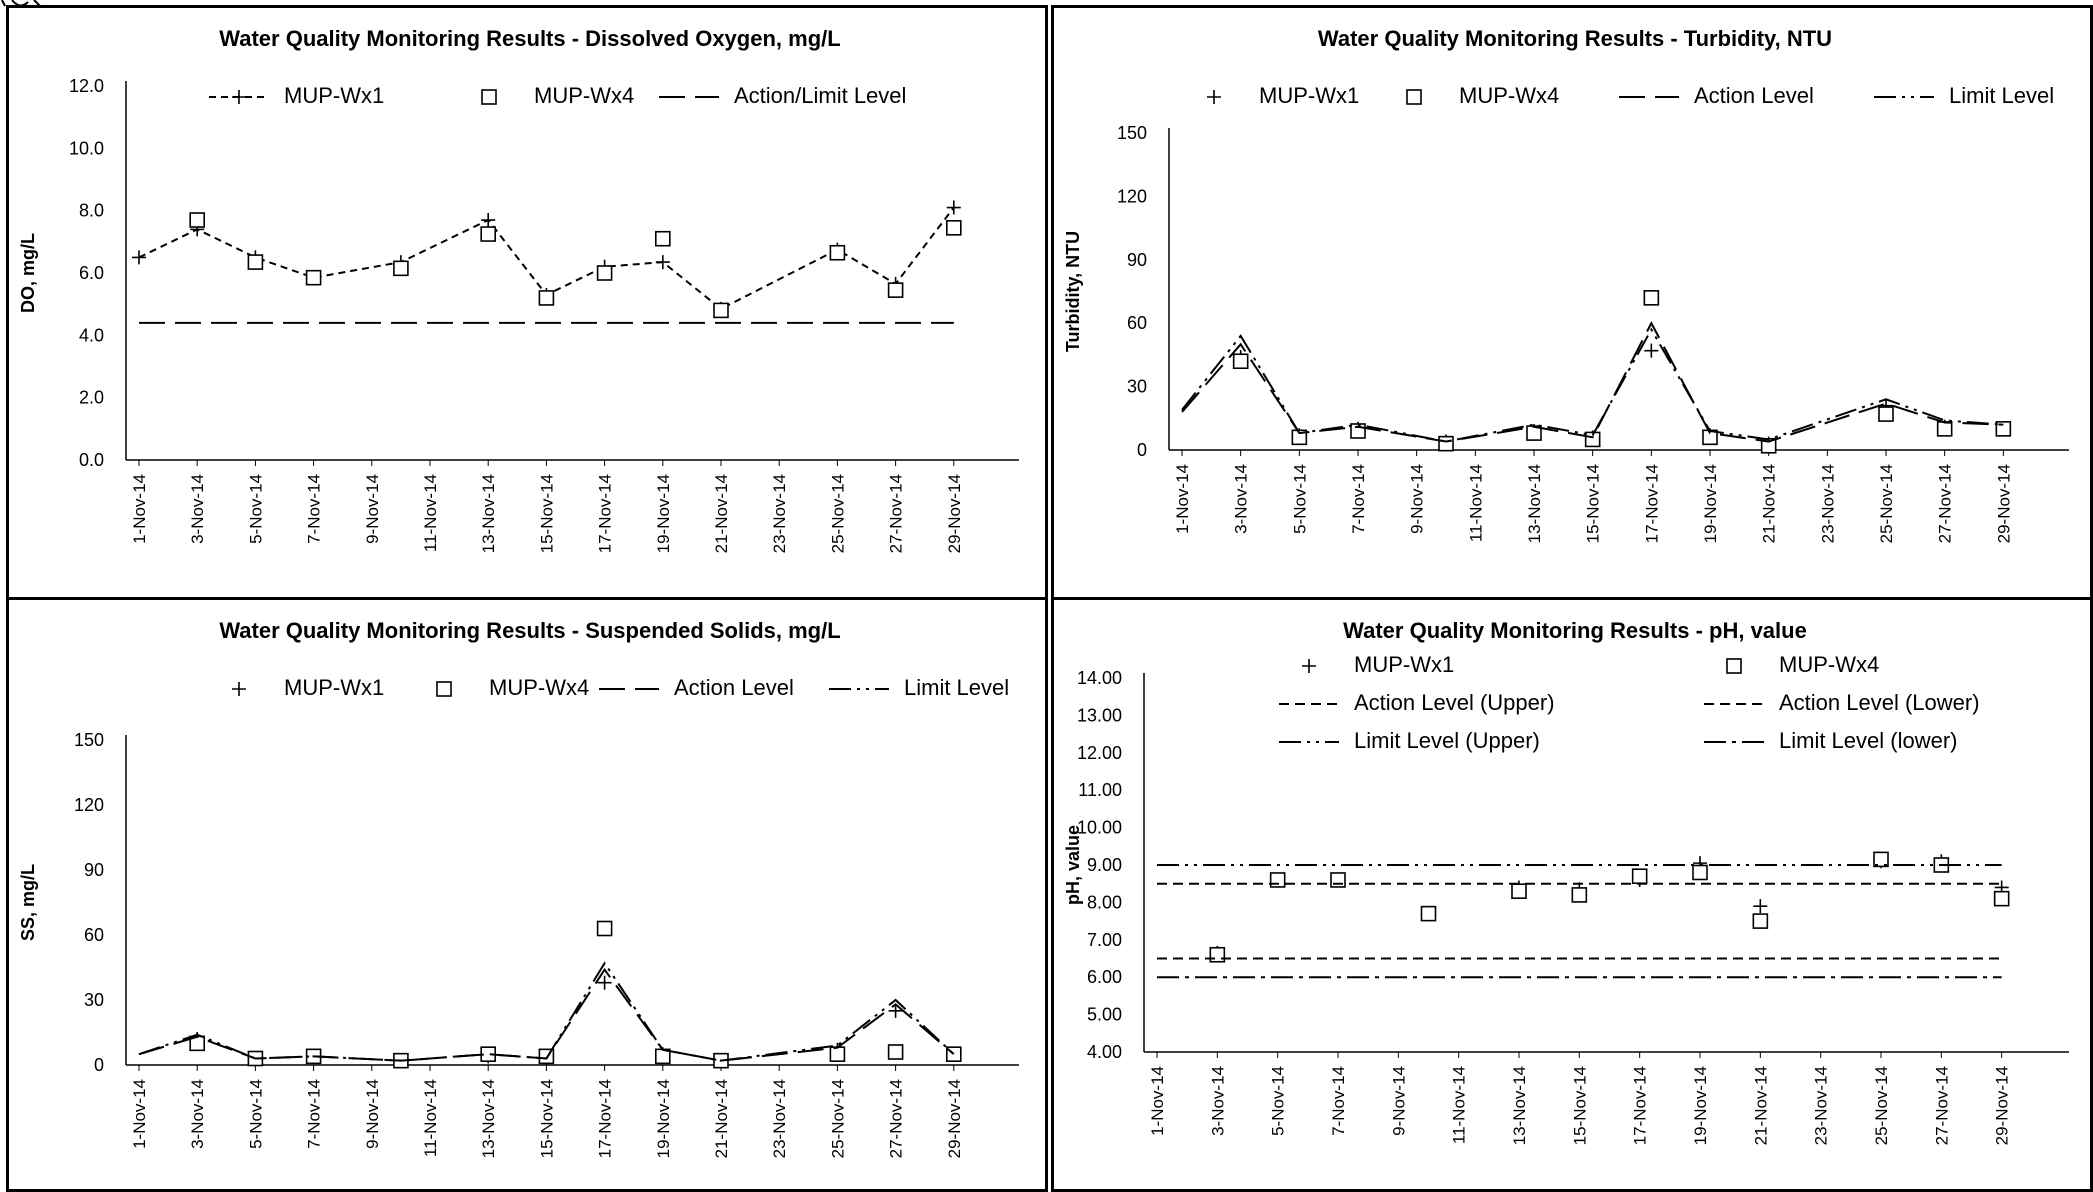  I want to click on y-tick-label: 4.0, so click(91, 335).